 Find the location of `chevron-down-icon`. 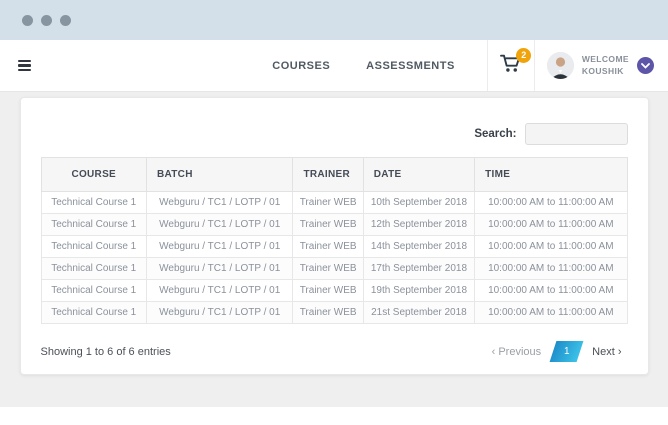

chevron-down-icon is located at coordinates (645, 65).